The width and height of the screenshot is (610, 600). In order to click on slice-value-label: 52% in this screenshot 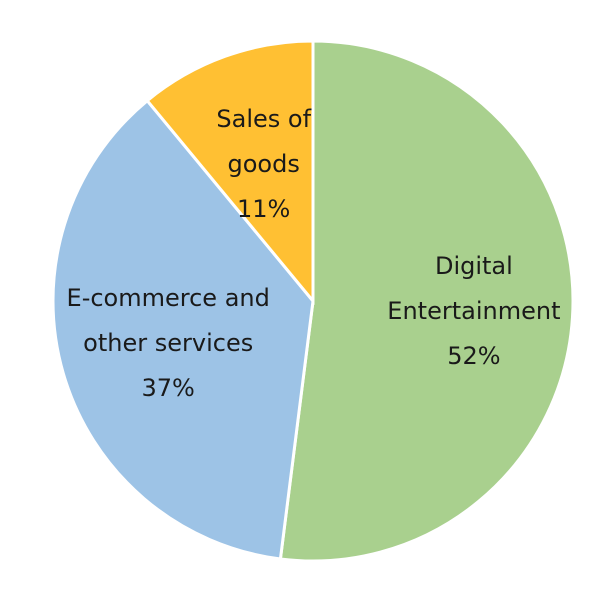, I will do `click(473, 356)`.